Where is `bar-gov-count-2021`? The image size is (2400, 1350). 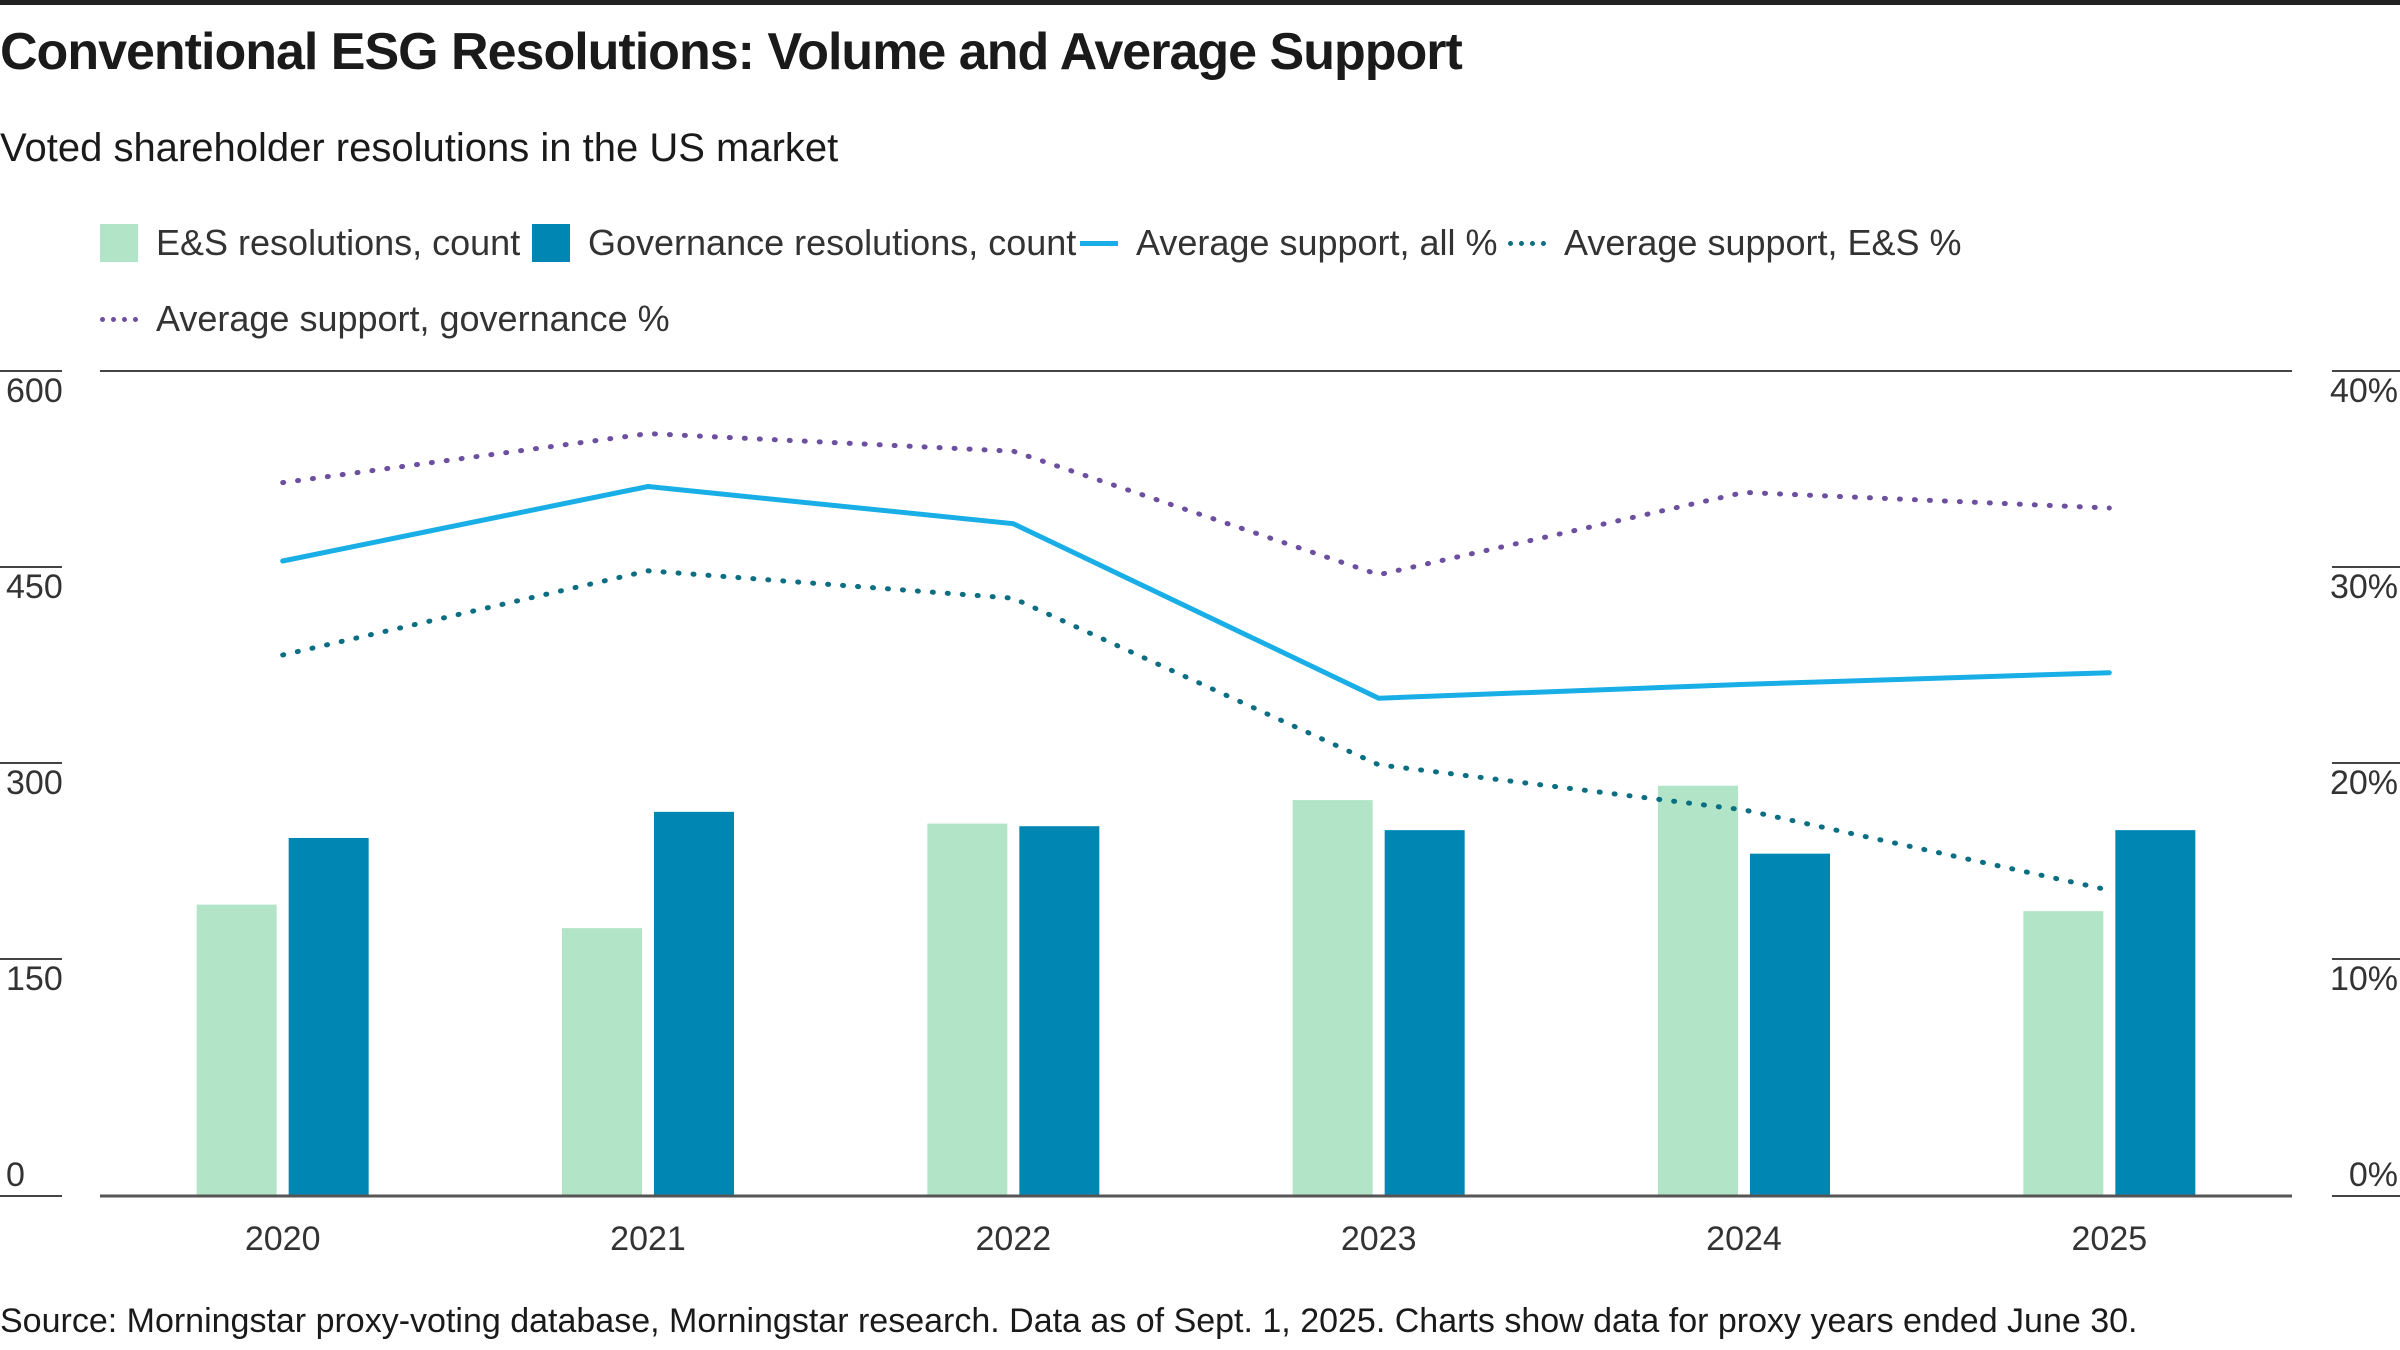
bar-gov-count-2021 is located at coordinates (694, 1003).